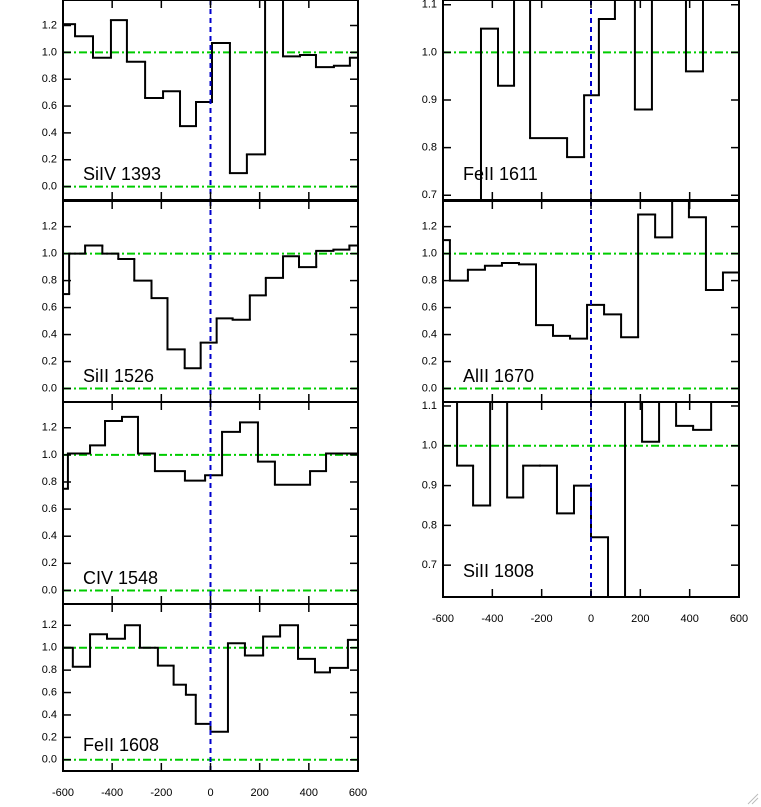 The height and width of the screenshot is (807, 761). Describe the element at coordinates (498, 376) in the screenshot. I see `line-label: AlII 1670` at that location.